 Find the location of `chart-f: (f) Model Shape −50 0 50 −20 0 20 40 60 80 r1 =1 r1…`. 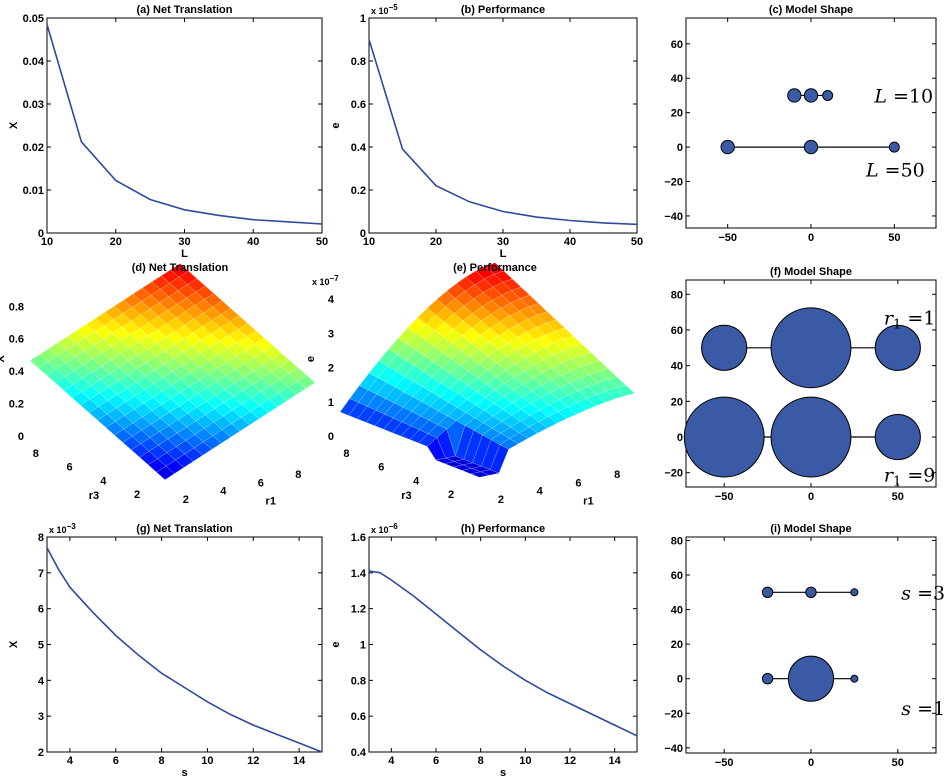

chart-f: (f) Model Shape −50 0 50 −20 0 20 40 60 80 r1 =1 r1… is located at coordinates (800, 384).